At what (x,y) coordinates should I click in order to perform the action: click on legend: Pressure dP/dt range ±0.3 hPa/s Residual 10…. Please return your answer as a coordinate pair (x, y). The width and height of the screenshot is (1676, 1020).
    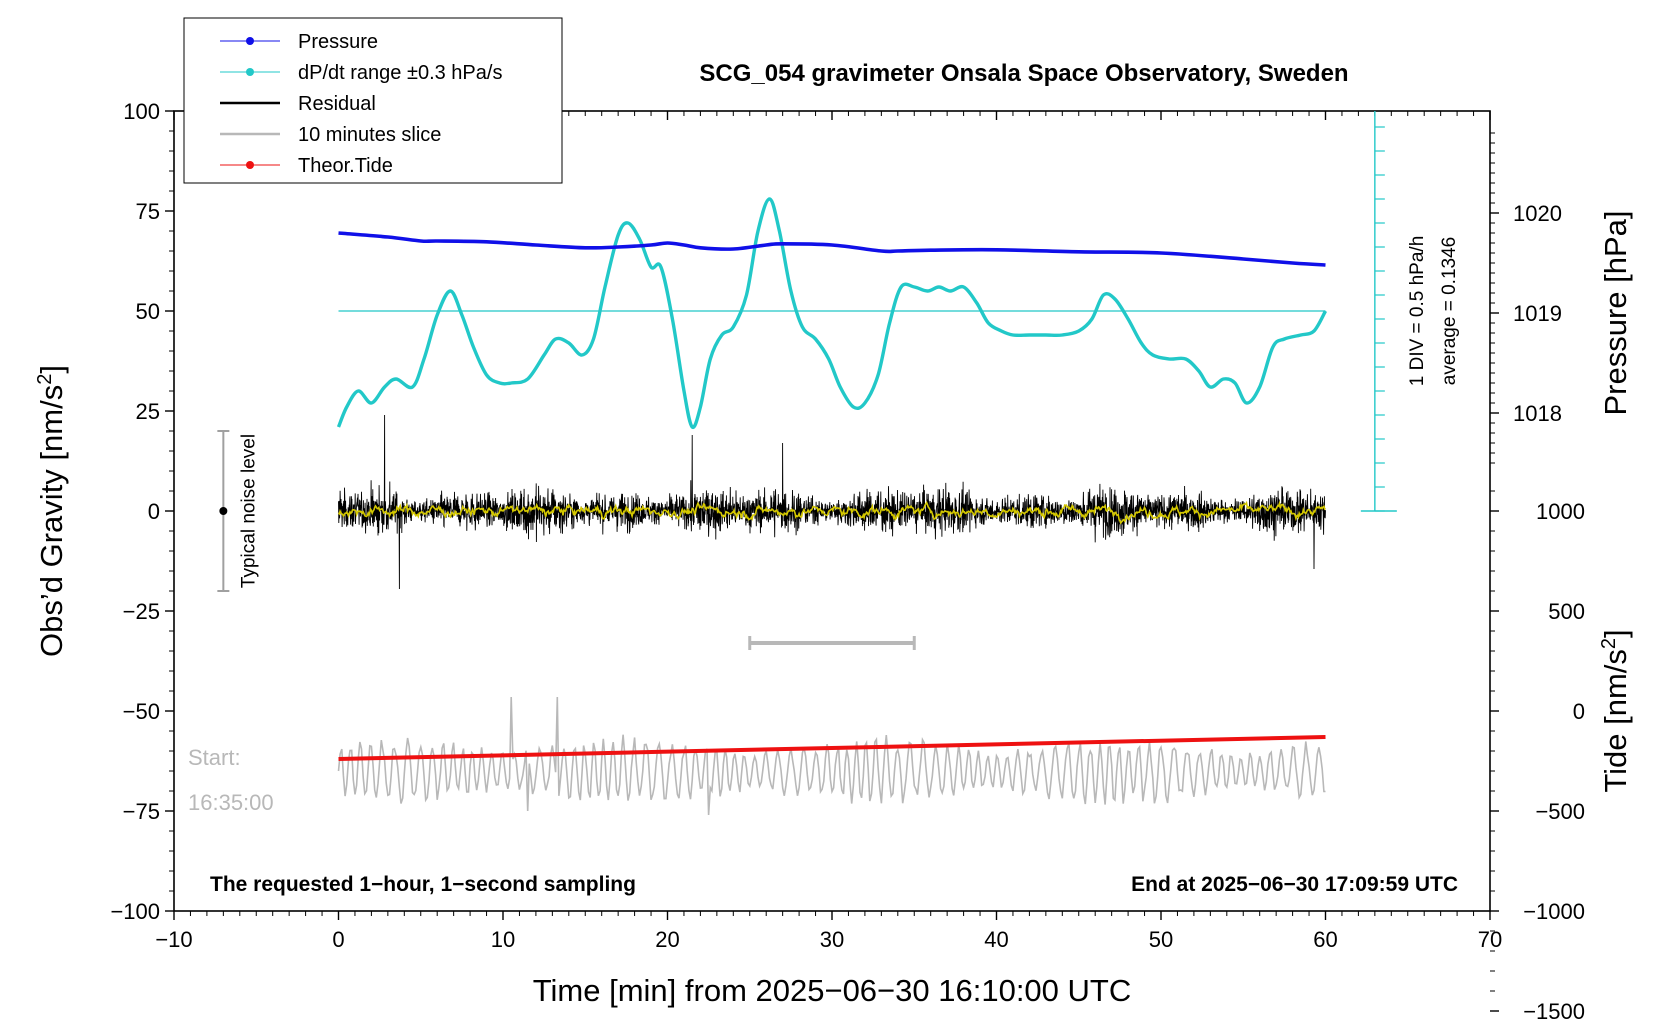
    Looking at the image, I should click on (373, 100).